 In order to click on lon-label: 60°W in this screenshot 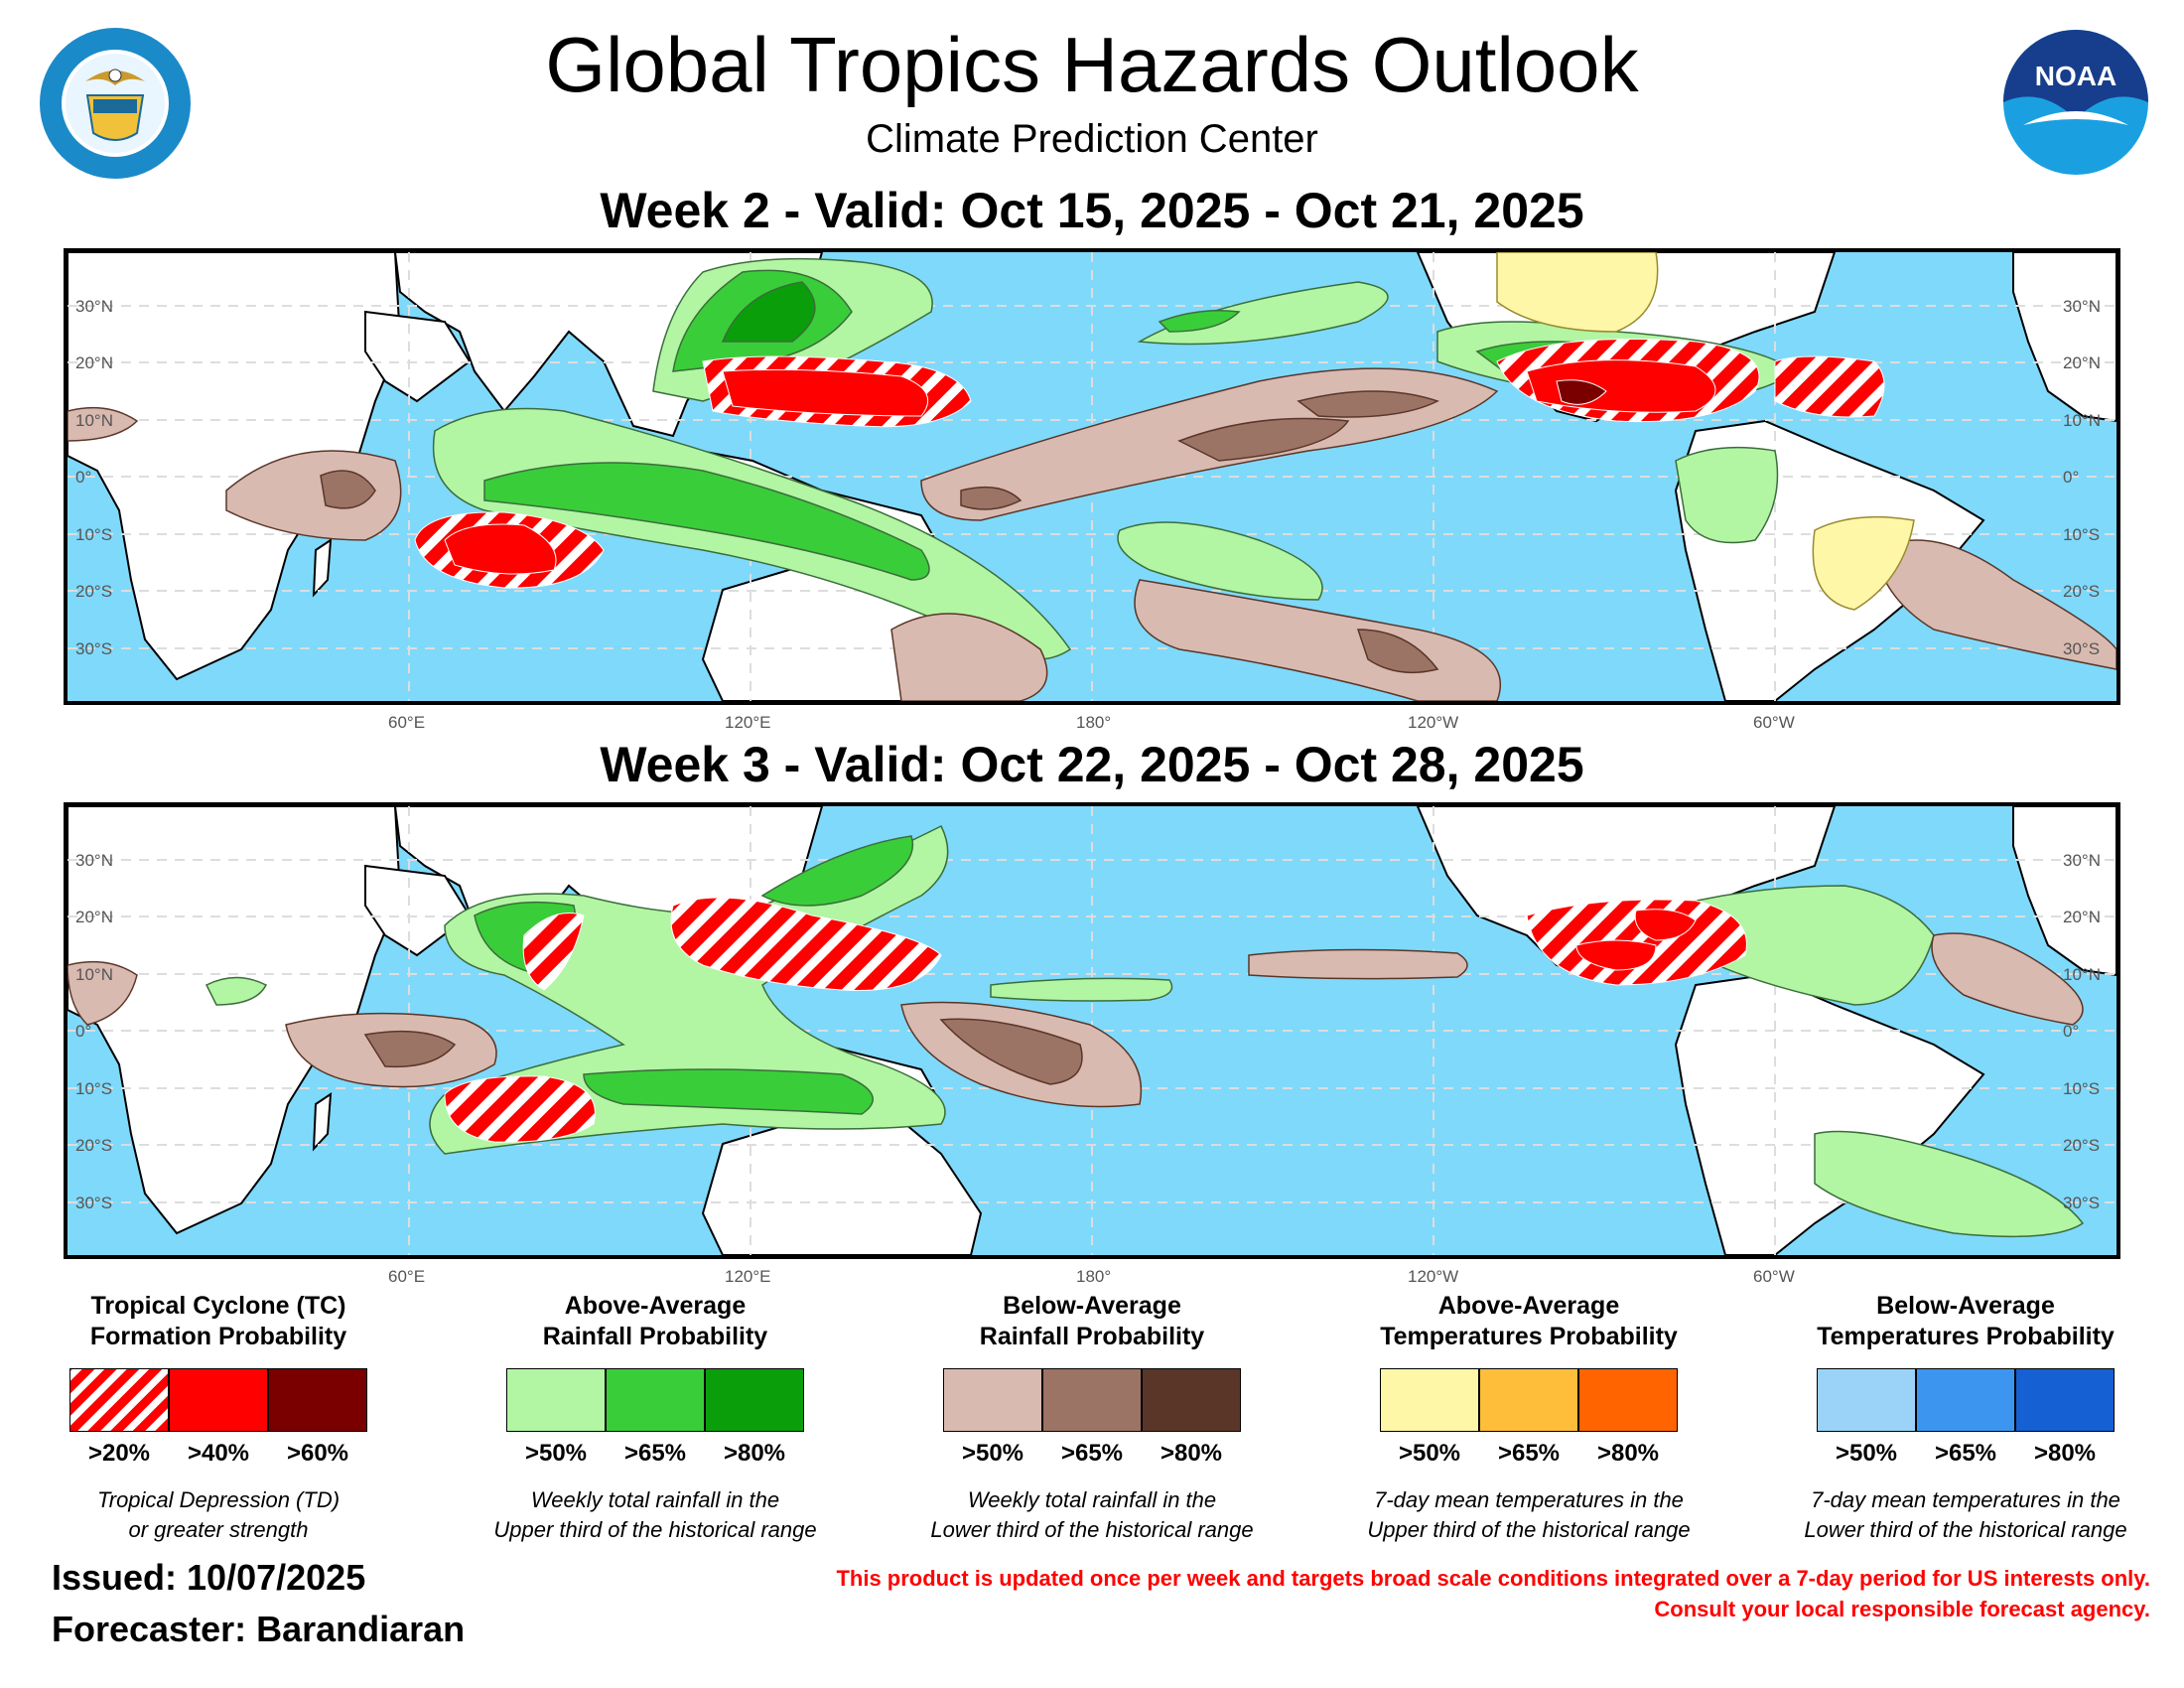, I will do `click(1774, 722)`.